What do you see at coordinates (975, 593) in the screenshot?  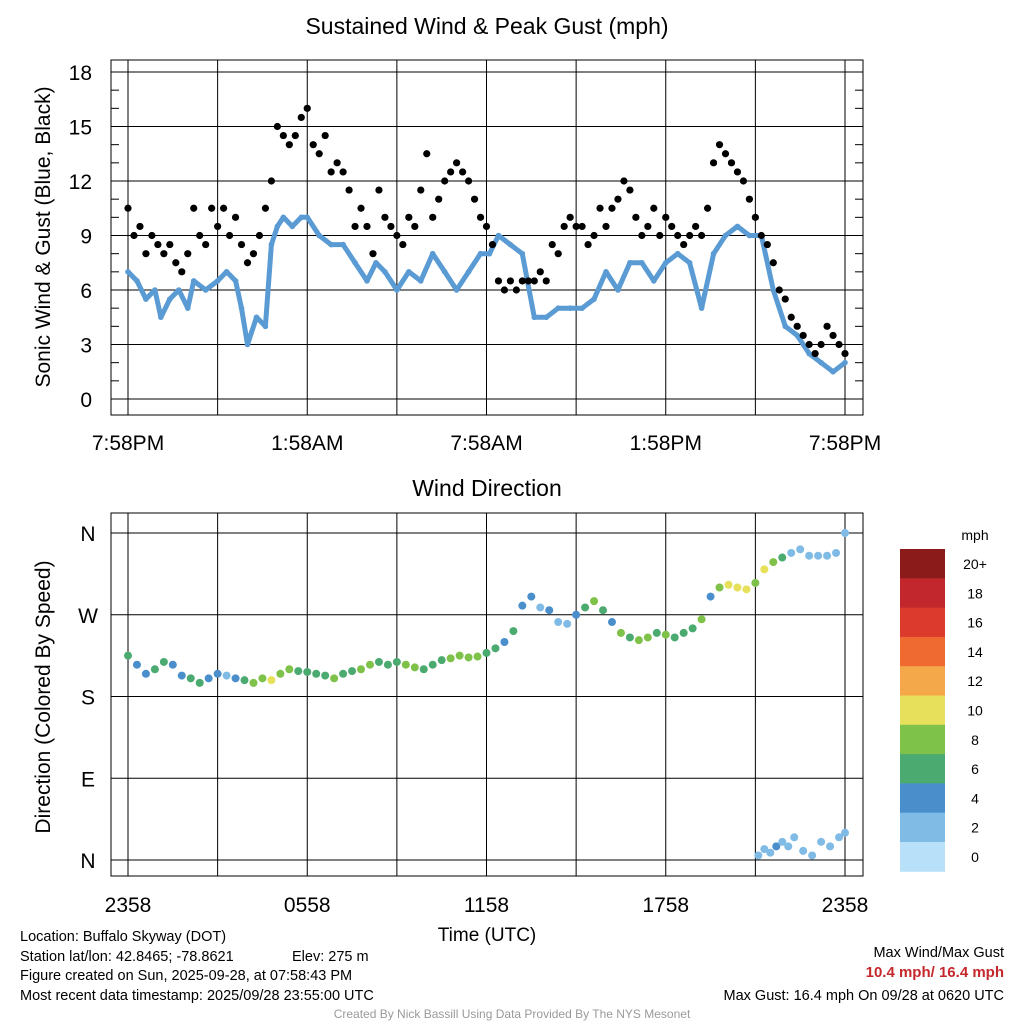 I see `colorbar-label: 18` at bounding box center [975, 593].